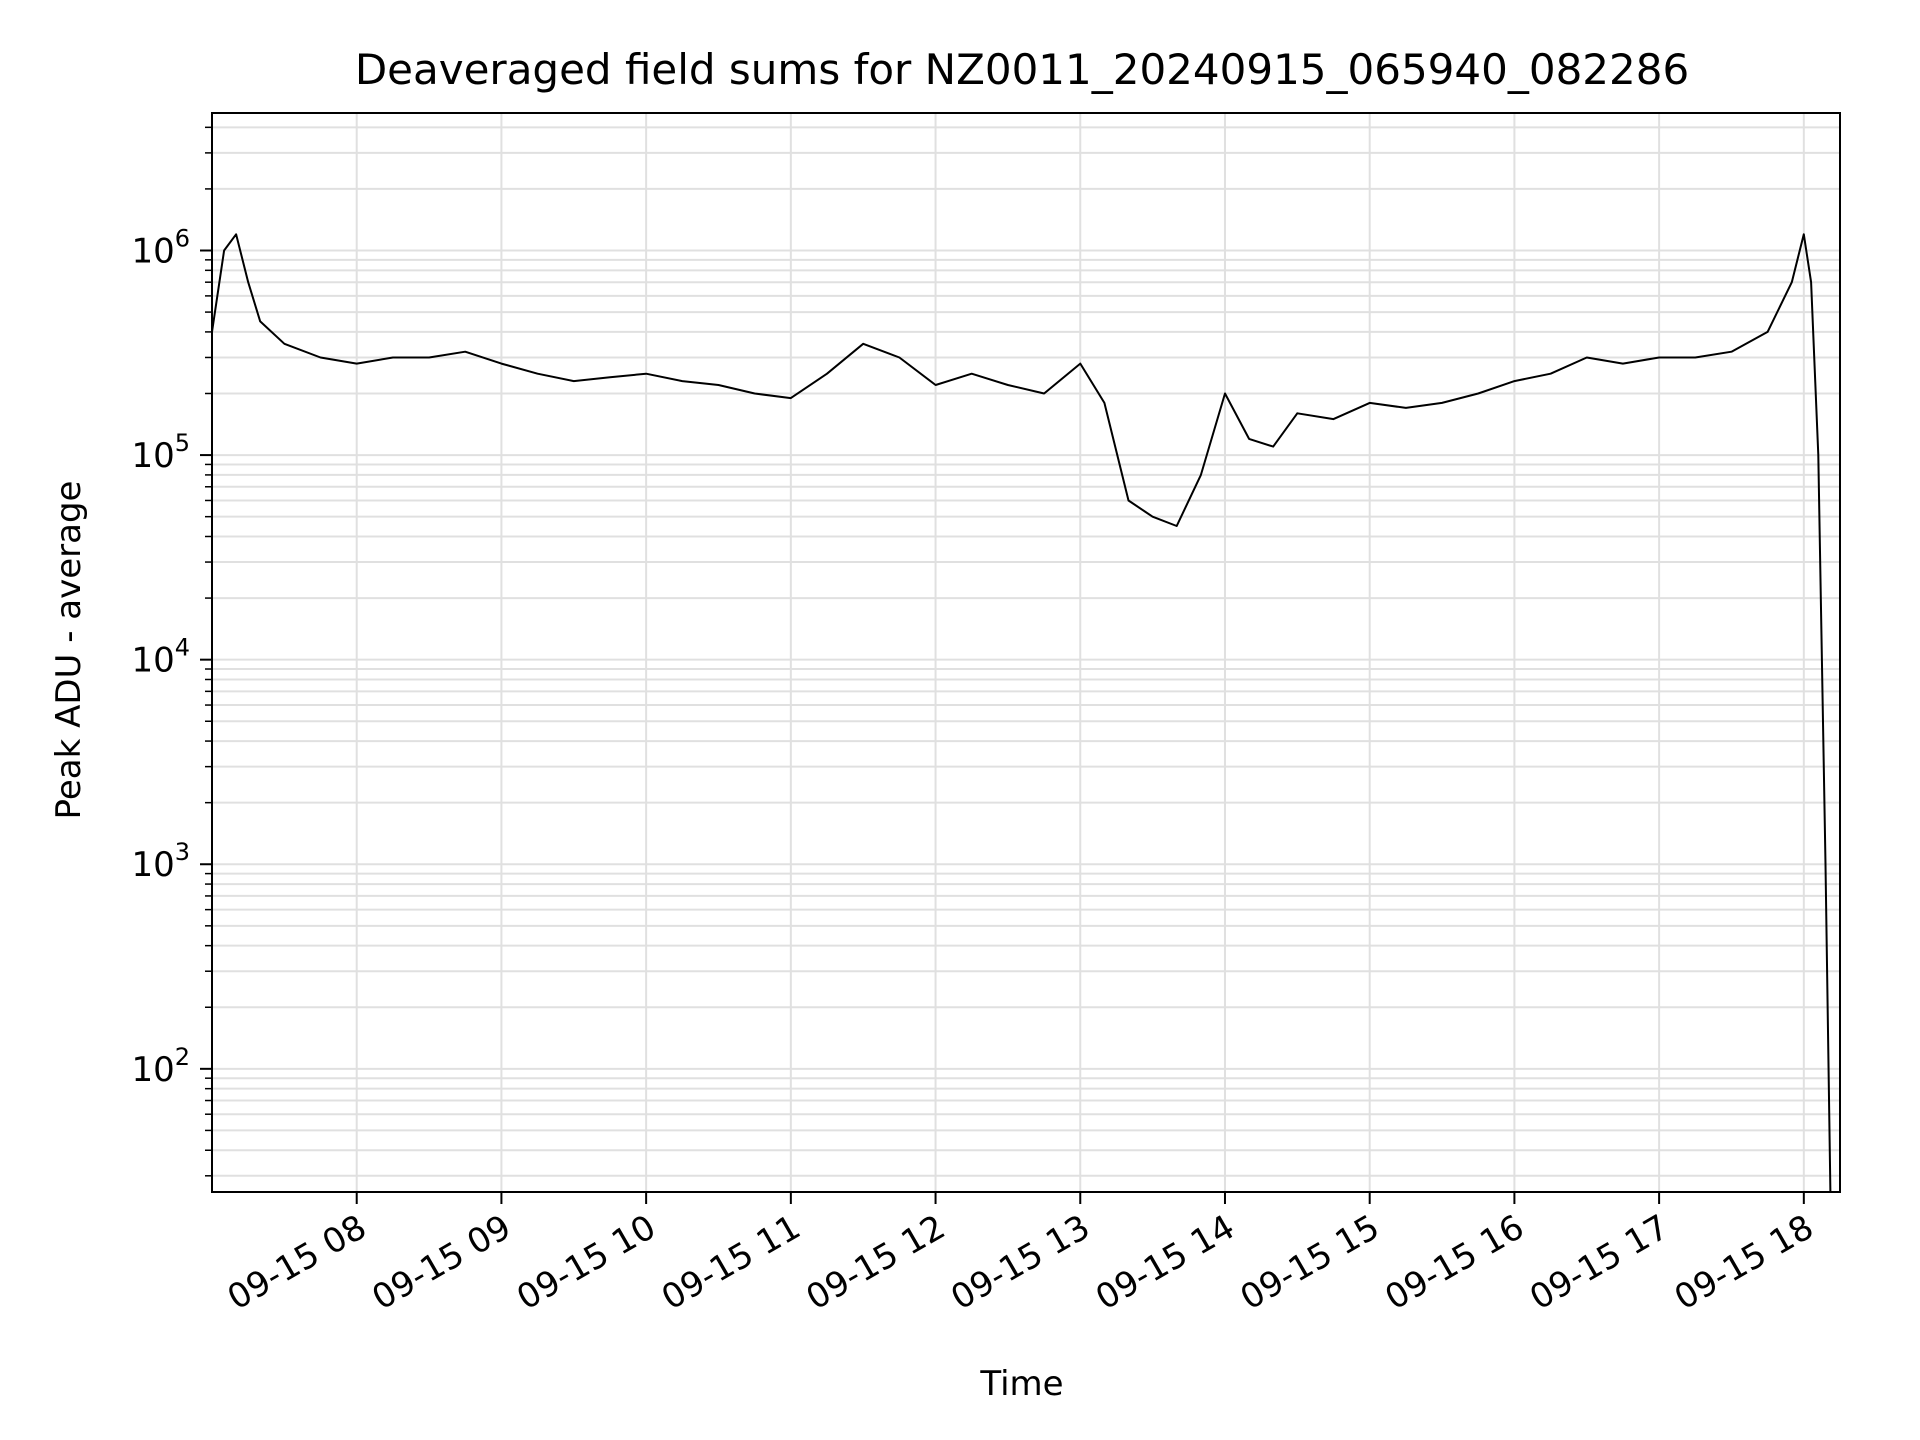  Describe the element at coordinates (1021, 1384) in the screenshot. I see `x-axis-title: Time` at that location.